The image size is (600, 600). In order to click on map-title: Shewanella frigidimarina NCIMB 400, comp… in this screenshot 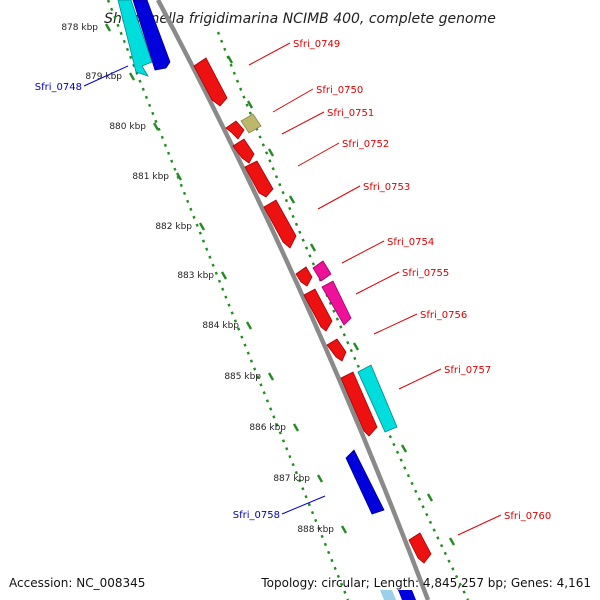, I will do `click(300, 19)`.